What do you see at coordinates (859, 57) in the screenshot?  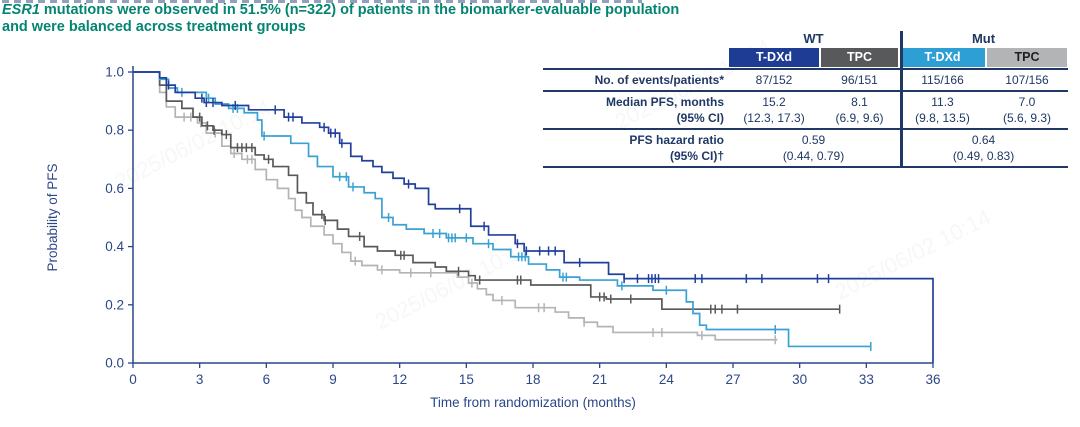 I see `chip-tpc-wt: TPC` at bounding box center [859, 57].